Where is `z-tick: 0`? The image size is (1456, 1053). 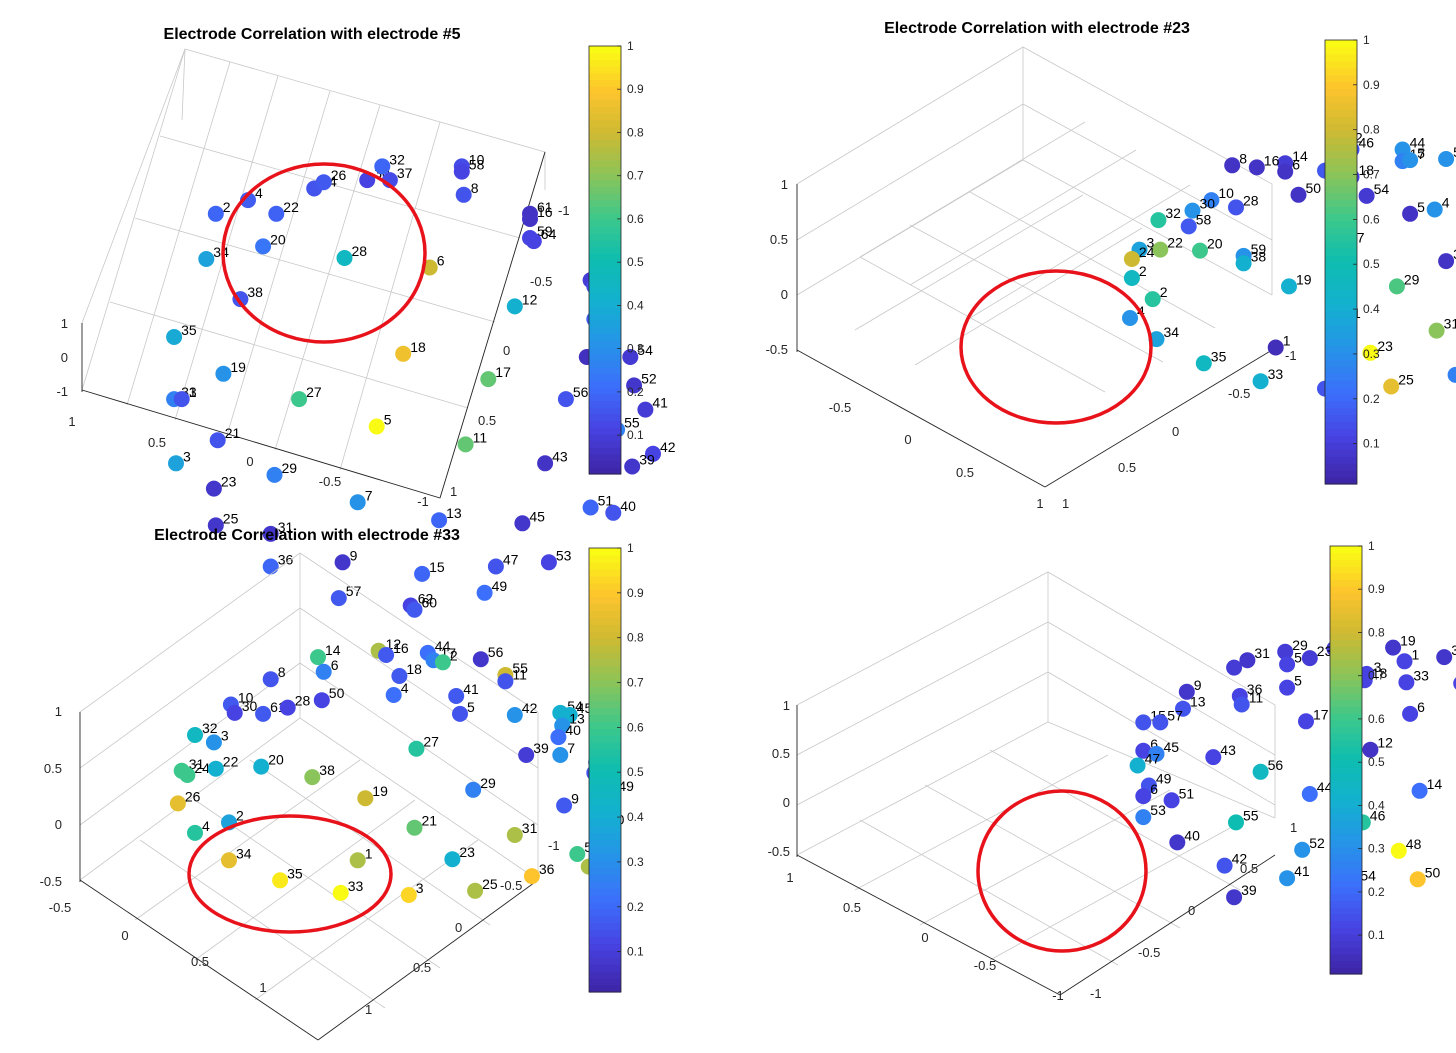
z-tick: 0 is located at coordinates (784, 294).